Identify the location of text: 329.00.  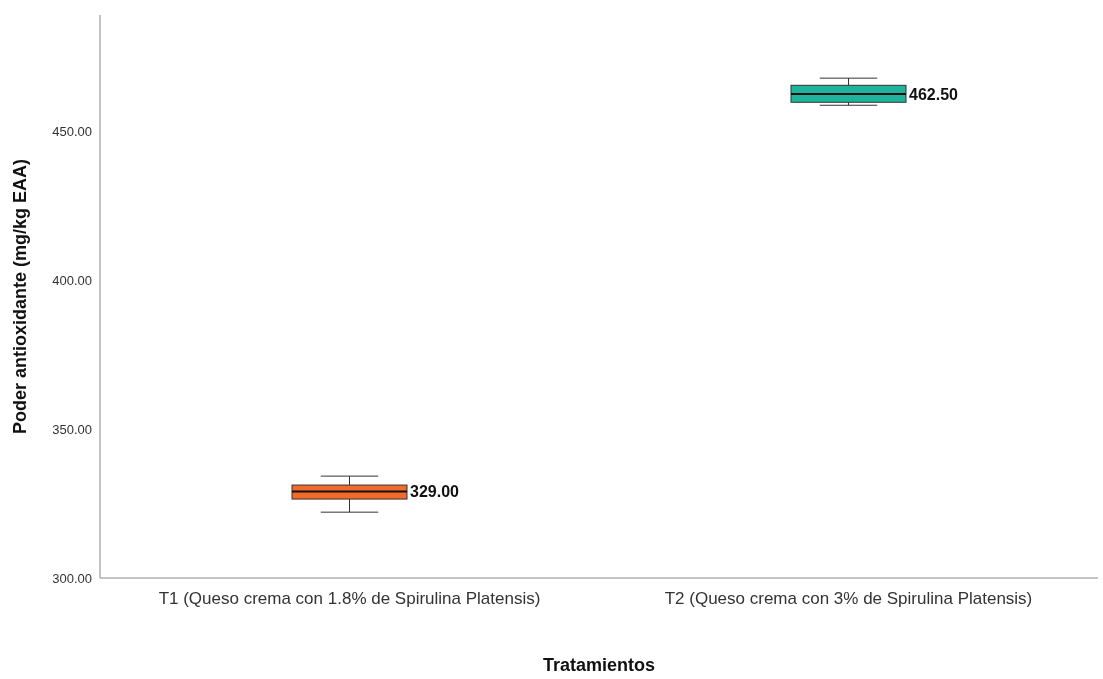
(434, 492).